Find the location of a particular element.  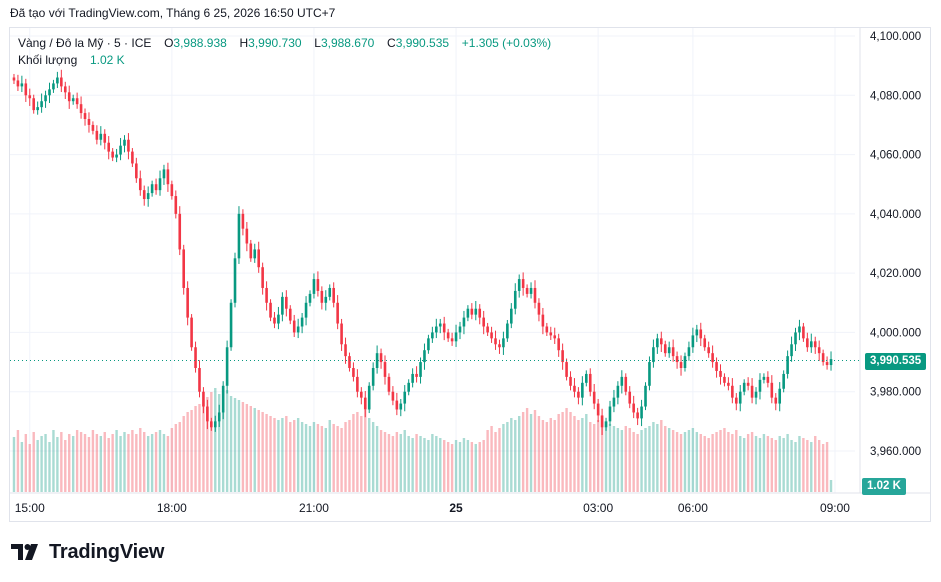

tradingview-branding: TradingView is located at coordinates (87, 552).